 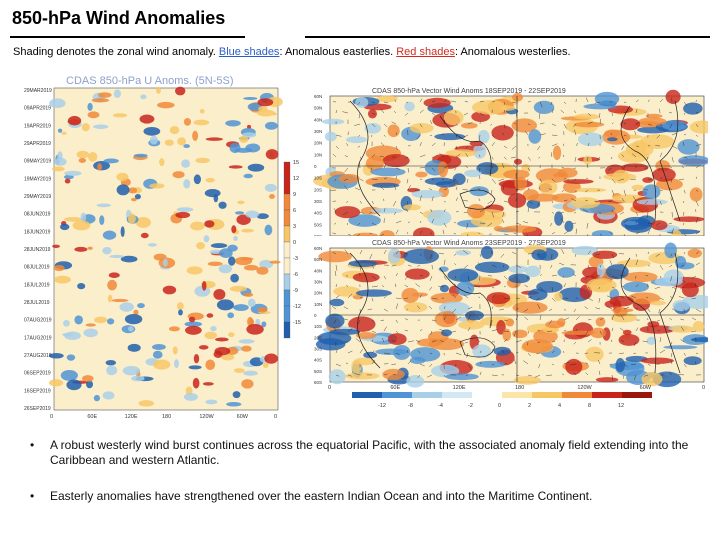 What do you see at coordinates (37, 179) in the screenshot?
I see `hovmoller-date-label: 19MAY2019` at bounding box center [37, 179].